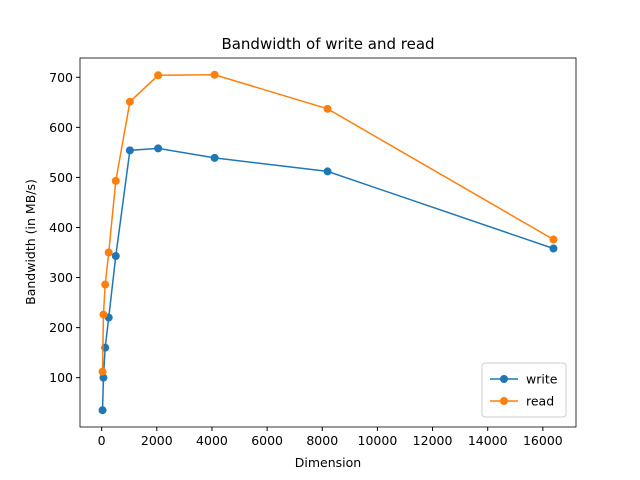  What do you see at coordinates (30, 242) in the screenshot?
I see `y-axis-label: Bandwidth (in MB/s)` at bounding box center [30, 242].